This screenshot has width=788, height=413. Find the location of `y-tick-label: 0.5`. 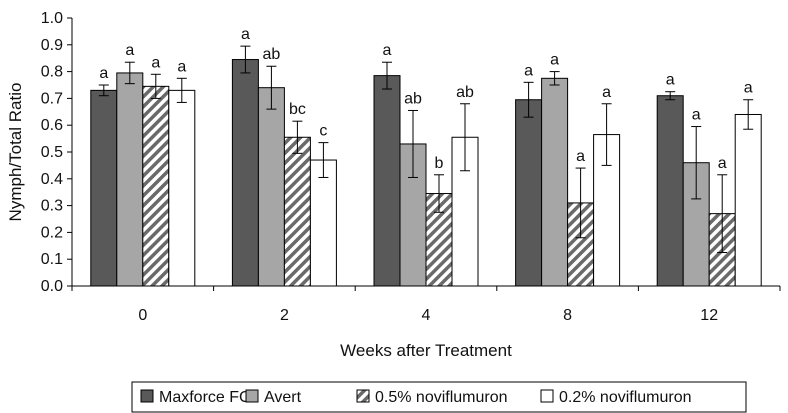

y-tick-label: 0.5 is located at coordinates (52, 152).